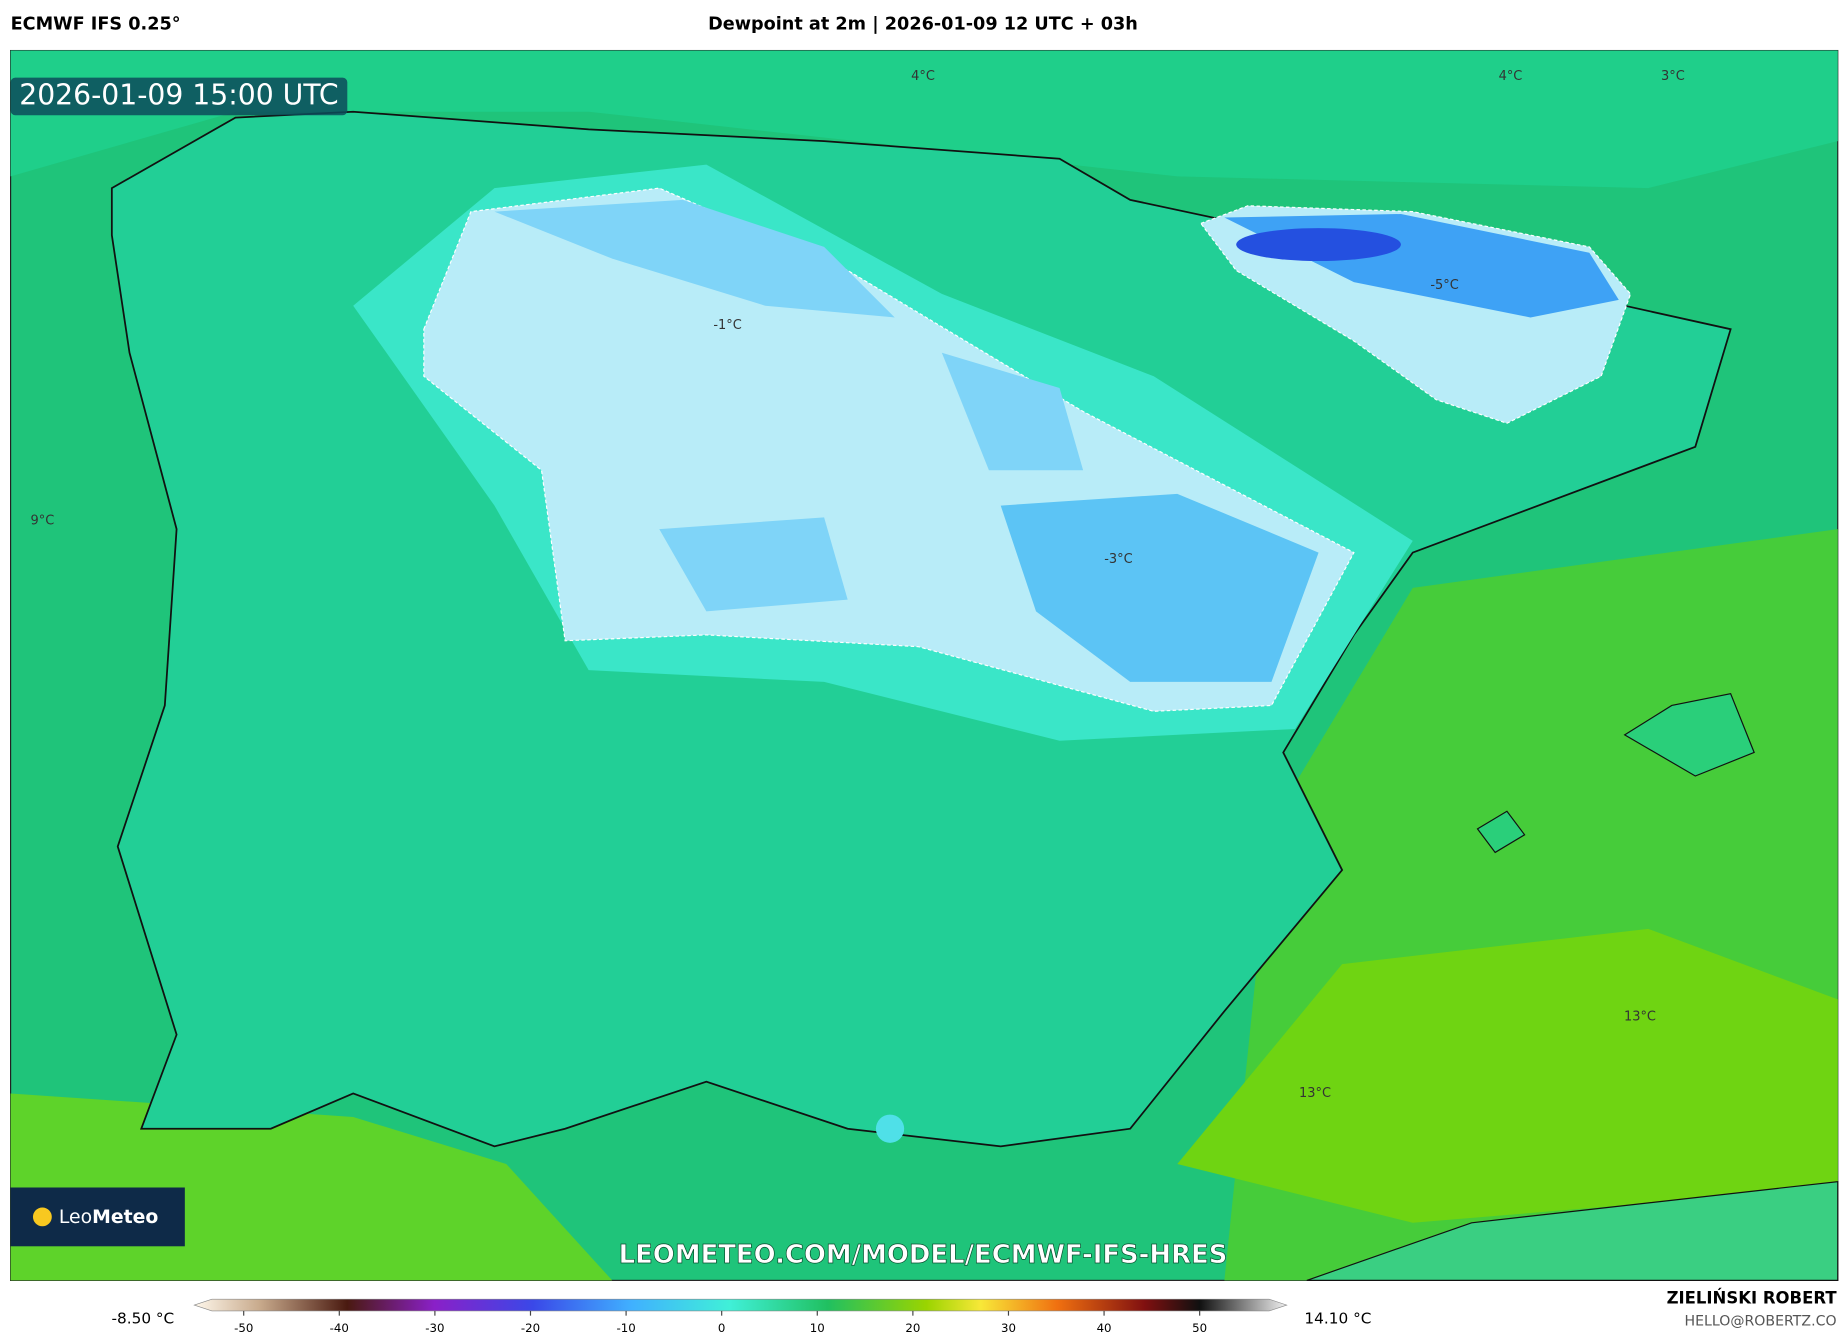  I want to click on watermark: LEOMETEO.COM/MODEL/ECMWF-IFS-HRES, so click(923, 1255).